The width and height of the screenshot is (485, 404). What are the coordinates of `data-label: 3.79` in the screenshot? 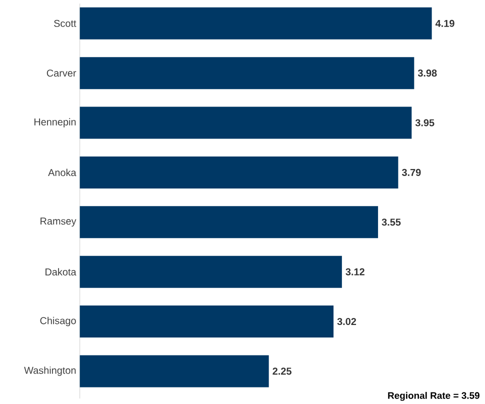 It's located at (411, 172).